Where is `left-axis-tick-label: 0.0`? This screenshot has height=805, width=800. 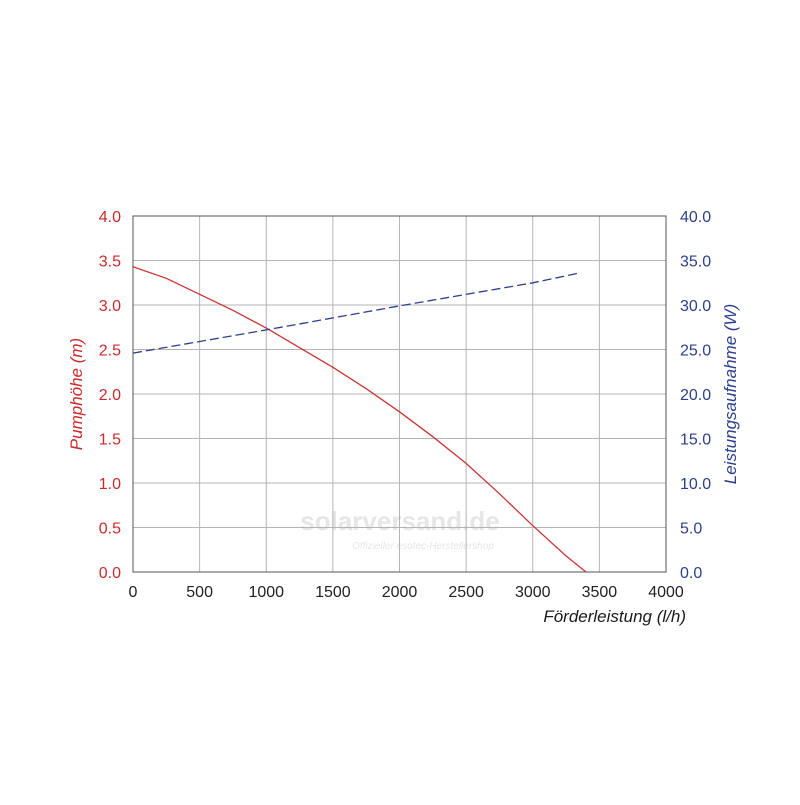 left-axis-tick-label: 0.0 is located at coordinates (110, 573).